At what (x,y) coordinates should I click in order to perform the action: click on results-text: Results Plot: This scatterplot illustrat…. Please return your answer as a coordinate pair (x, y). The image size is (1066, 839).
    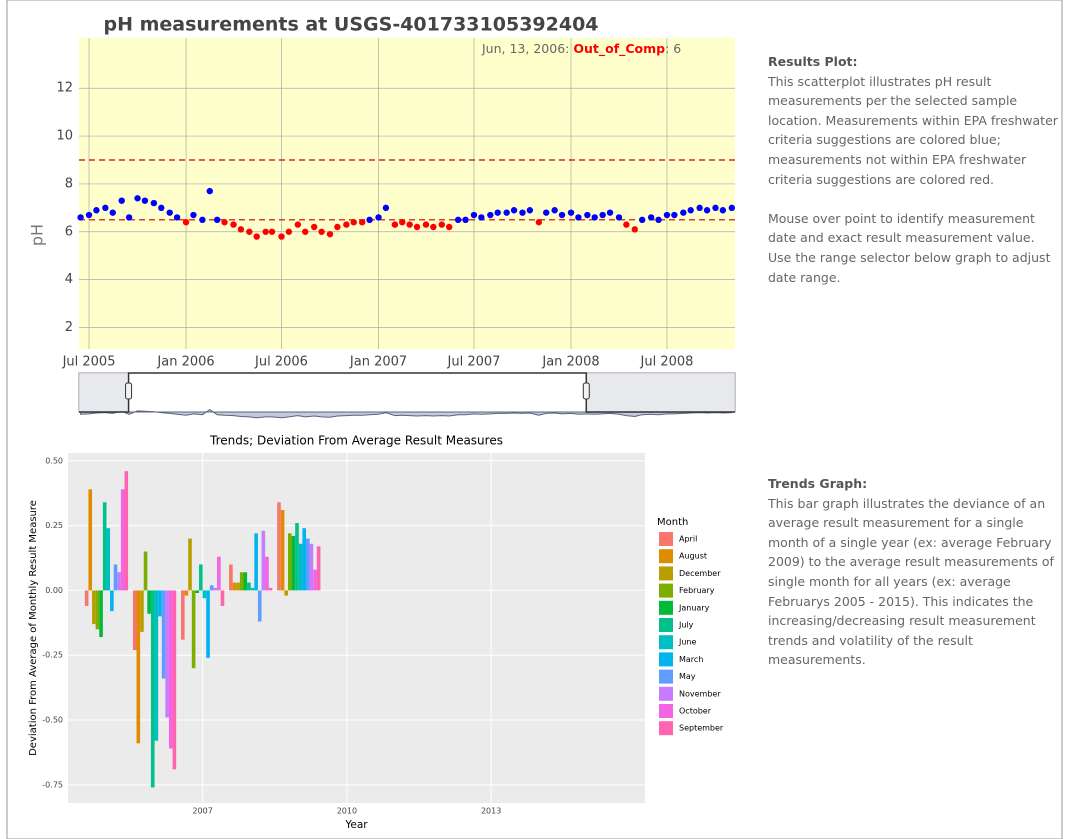
    Looking at the image, I should click on (913, 179).